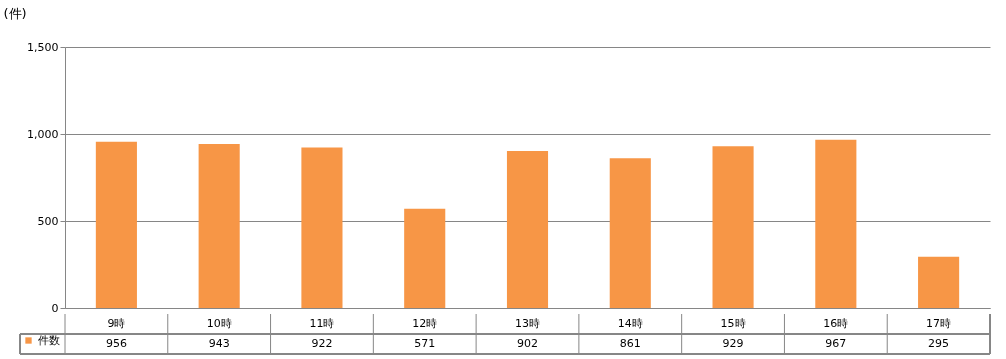  Describe the element at coordinates (836, 343) in the screenshot. I see `data-label: 967` at that location.